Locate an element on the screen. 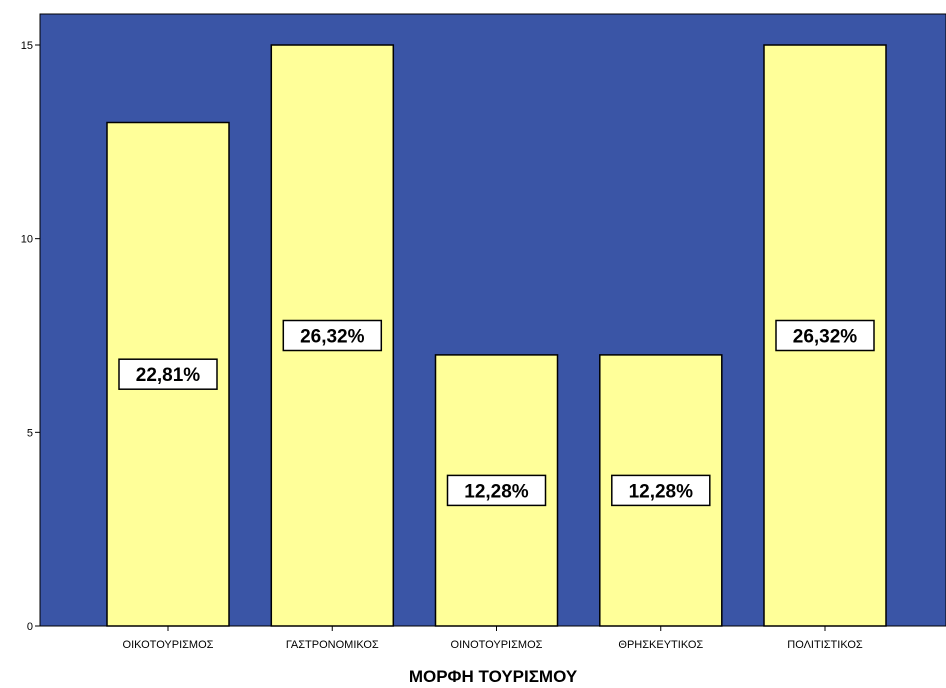 The width and height of the screenshot is (946, 688). x-tick-label-5: ΠΟΛΙΤΙΣΤΙΚΟΣ is located at coordinates (825, 645).